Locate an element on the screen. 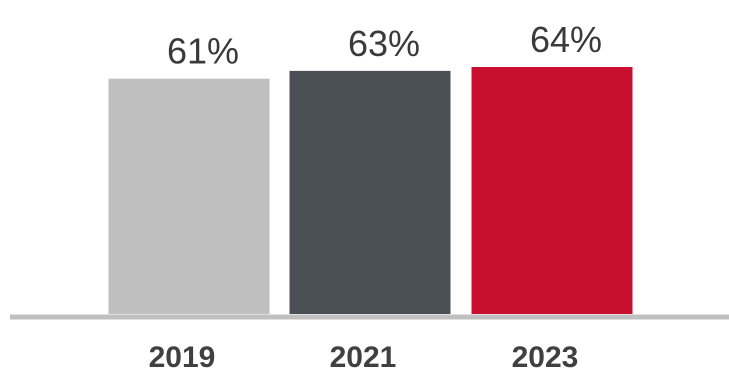 The image size is (729, 376). x-tick-label-2023: 2023 is located at coordinates (545, 357).